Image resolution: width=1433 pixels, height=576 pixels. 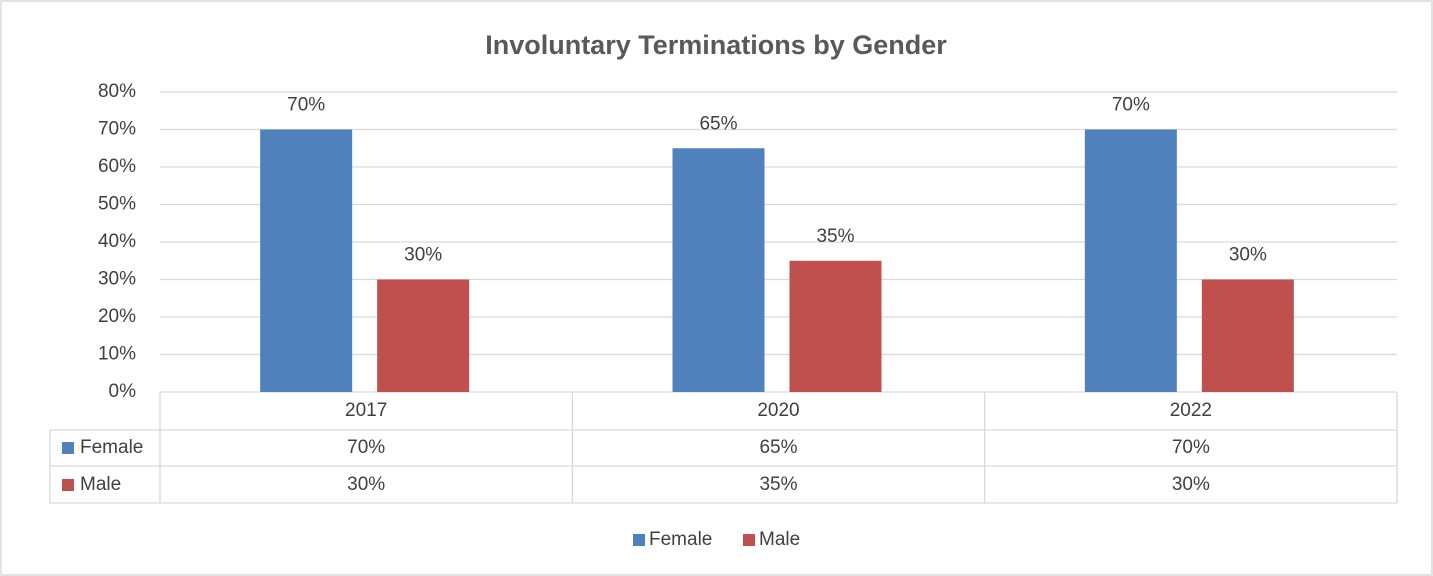 I want to click on y-tick-label: 30%, so click(x=117, y=279).